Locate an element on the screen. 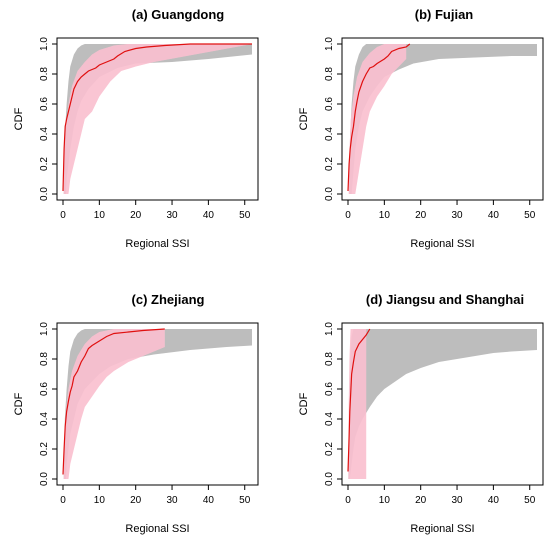 The width and height of the screenshot is (550, 544). panel-title: (b) Fujian is located at coordinates (444, 14).